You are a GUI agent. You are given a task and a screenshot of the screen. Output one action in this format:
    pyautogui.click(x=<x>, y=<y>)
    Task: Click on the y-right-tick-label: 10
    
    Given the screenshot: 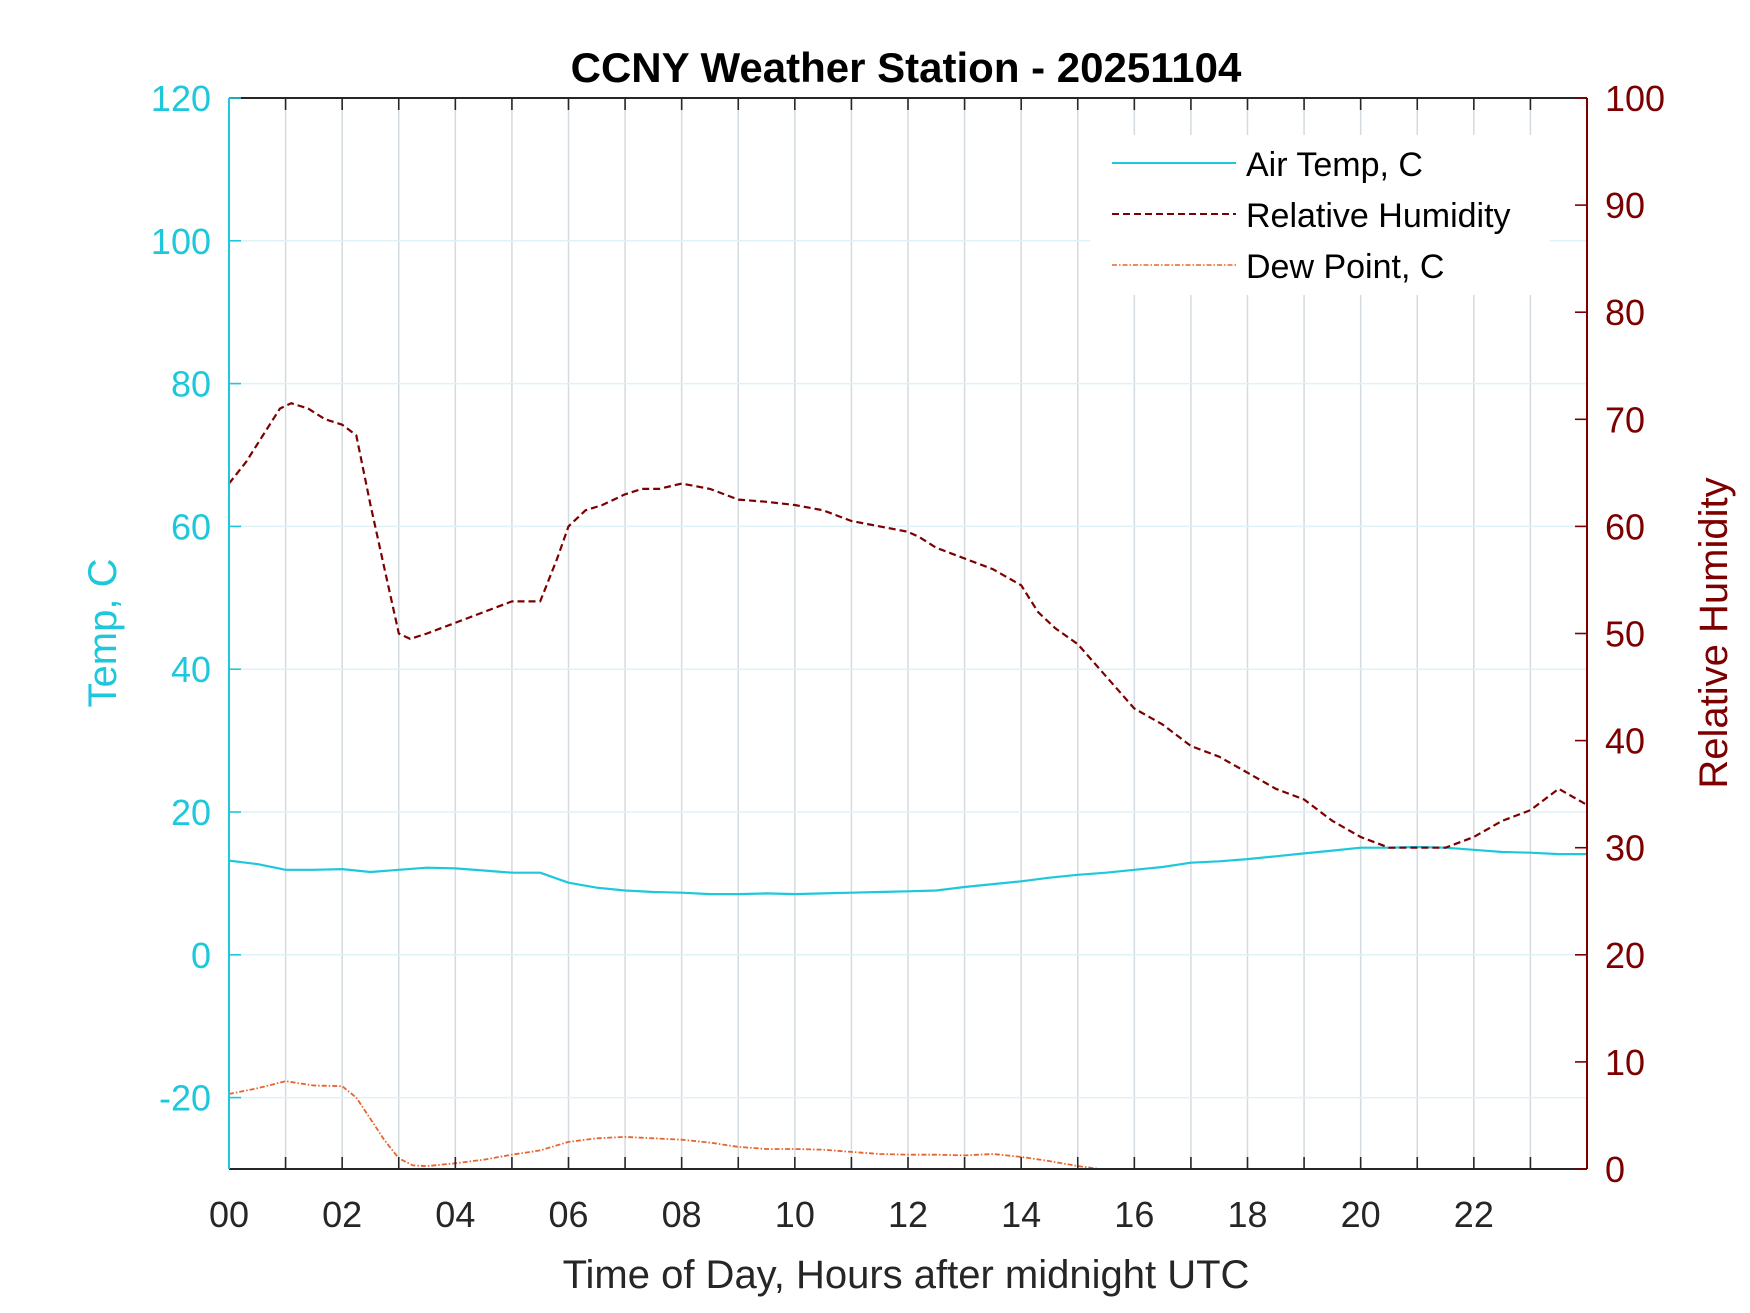 What is the action you would take?
    pyautogui.click(x=1625, y=1062)
    